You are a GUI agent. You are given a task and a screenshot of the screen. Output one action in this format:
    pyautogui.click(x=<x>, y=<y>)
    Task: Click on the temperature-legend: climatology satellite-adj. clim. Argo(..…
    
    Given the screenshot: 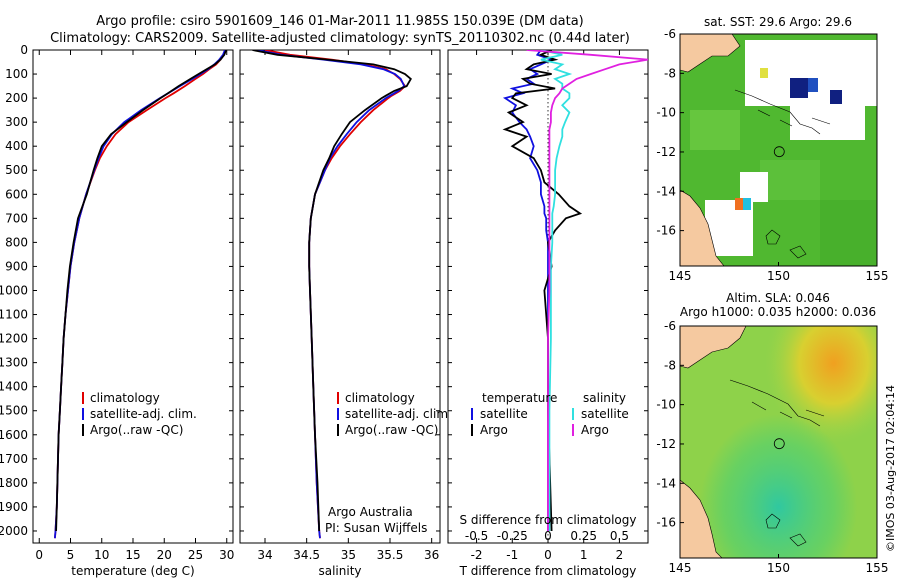 What is the action you would take?
    pyautogui.click(x=139, y=414)
    